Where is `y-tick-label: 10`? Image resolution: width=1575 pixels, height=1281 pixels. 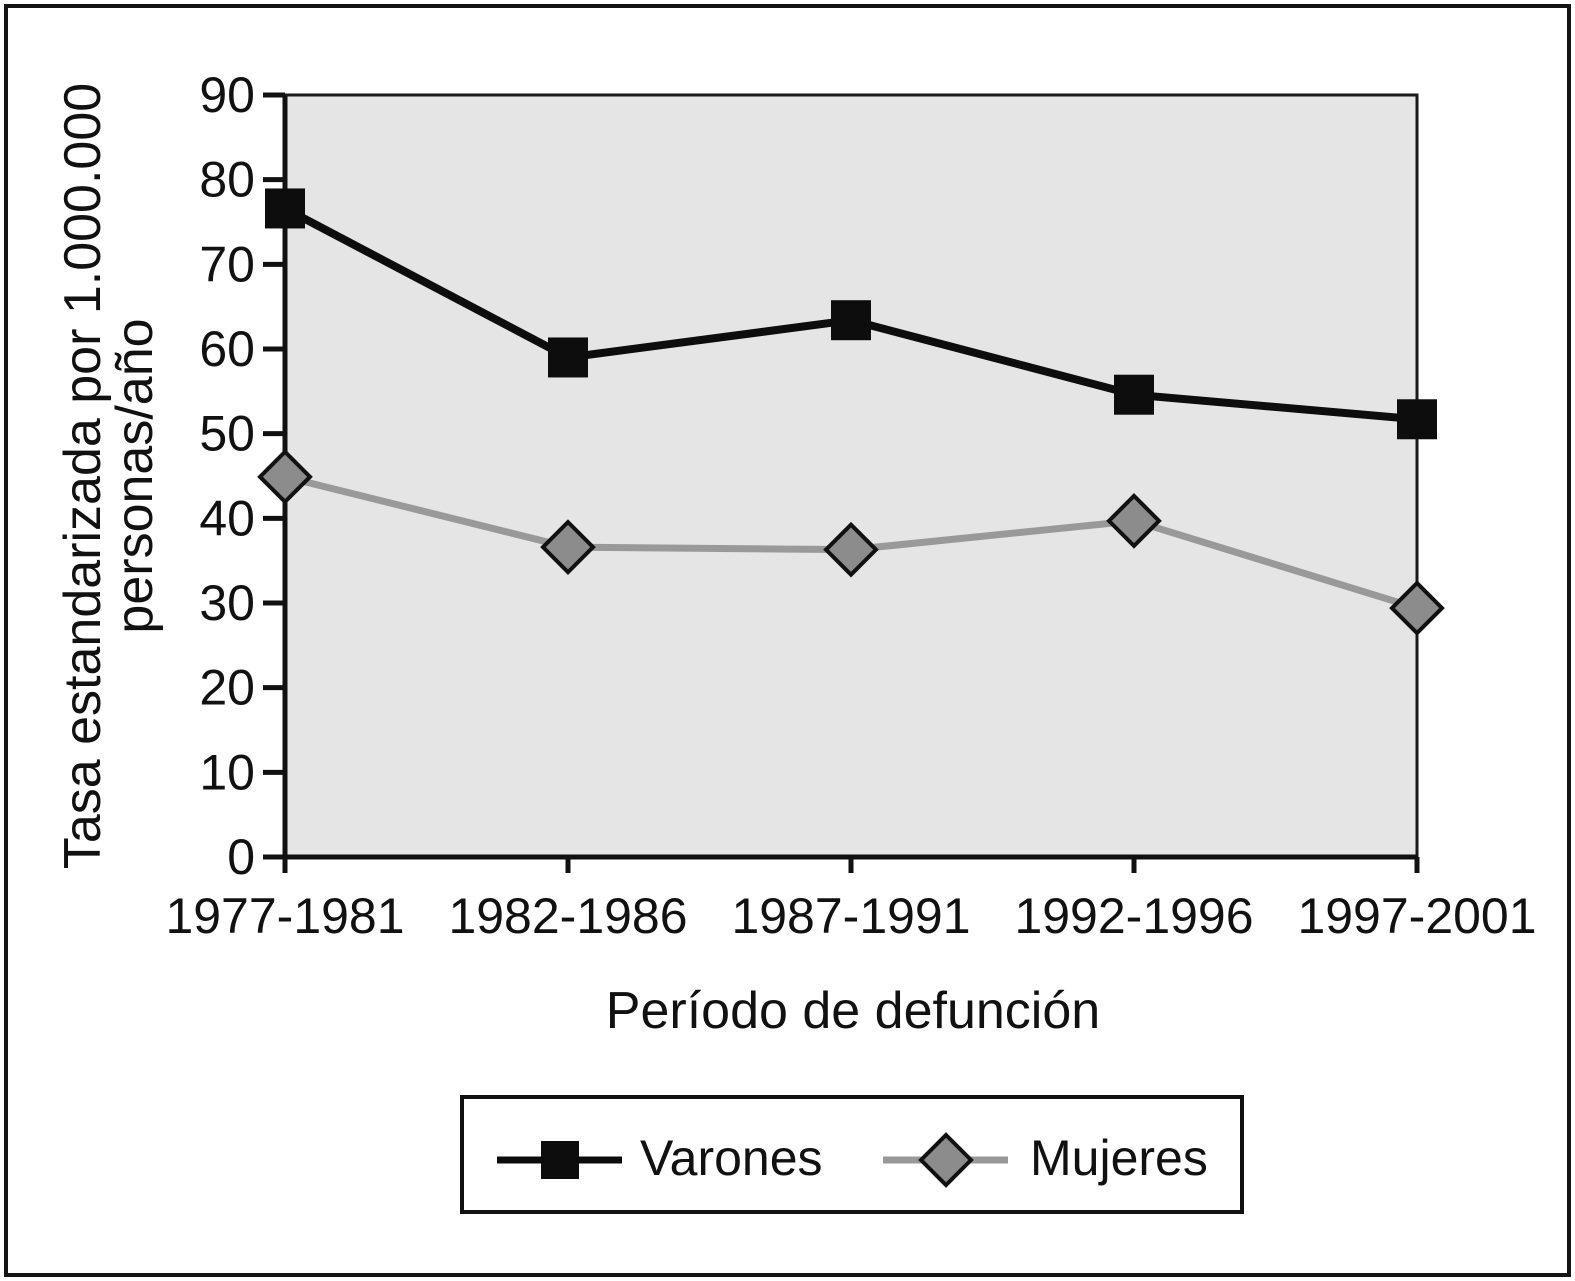 y-tick-label: 10 is located at coordinates (227, 772).